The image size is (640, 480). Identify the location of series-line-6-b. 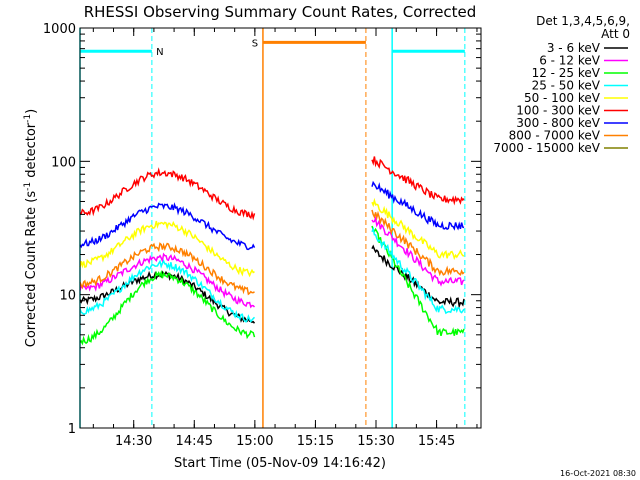
(418, 205).